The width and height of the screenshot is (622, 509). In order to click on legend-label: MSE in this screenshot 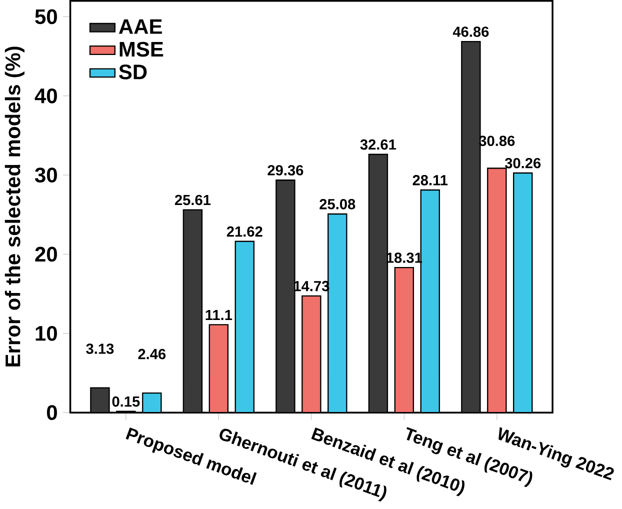, I will do `click(142, 49)`.